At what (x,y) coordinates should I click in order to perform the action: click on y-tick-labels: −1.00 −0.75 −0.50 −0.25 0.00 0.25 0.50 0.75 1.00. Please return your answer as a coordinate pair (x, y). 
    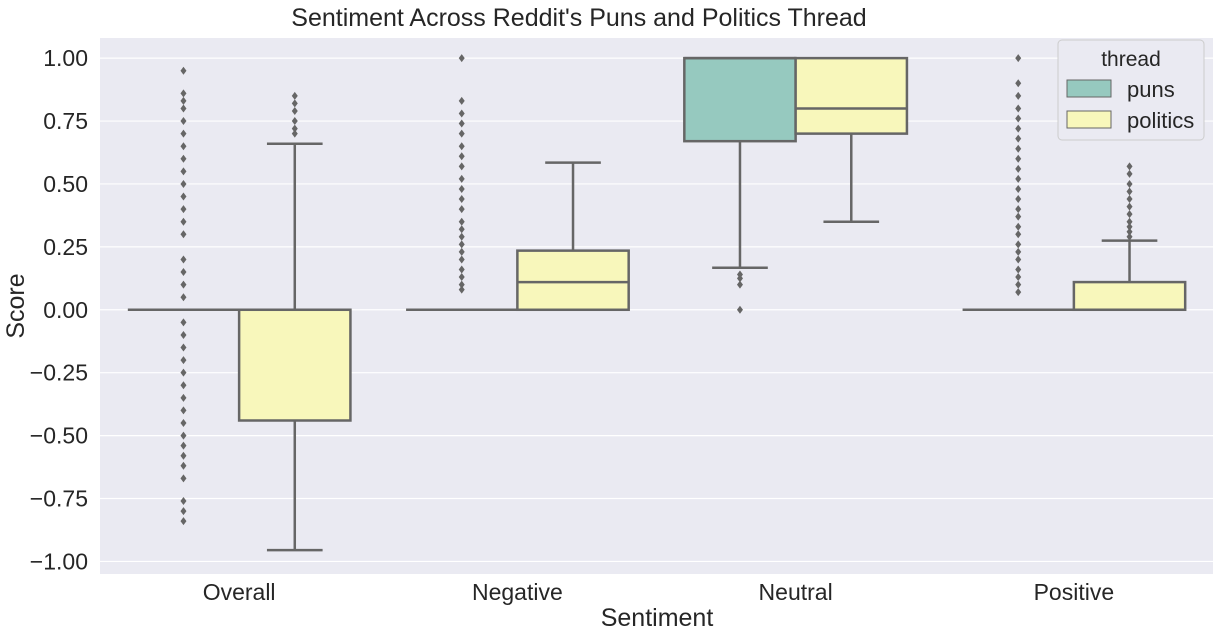
    Looking at the image, I should click on (59, 309).